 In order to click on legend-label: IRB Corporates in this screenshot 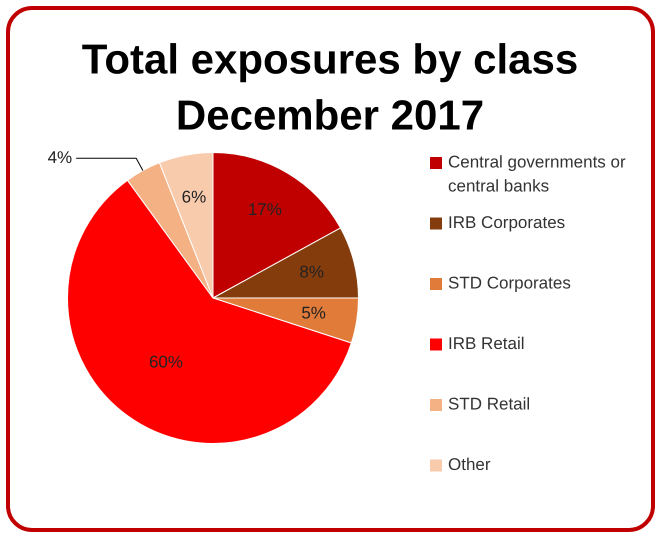, I will do `click(507, 222)`.